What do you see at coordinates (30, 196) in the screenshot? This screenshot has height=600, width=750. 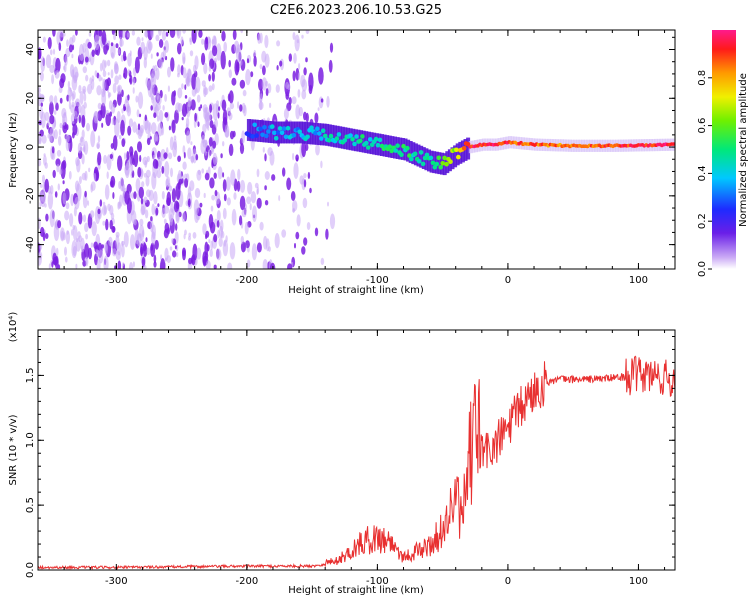 I see `y-tick-label: -20` at bounding box center [30, 196].